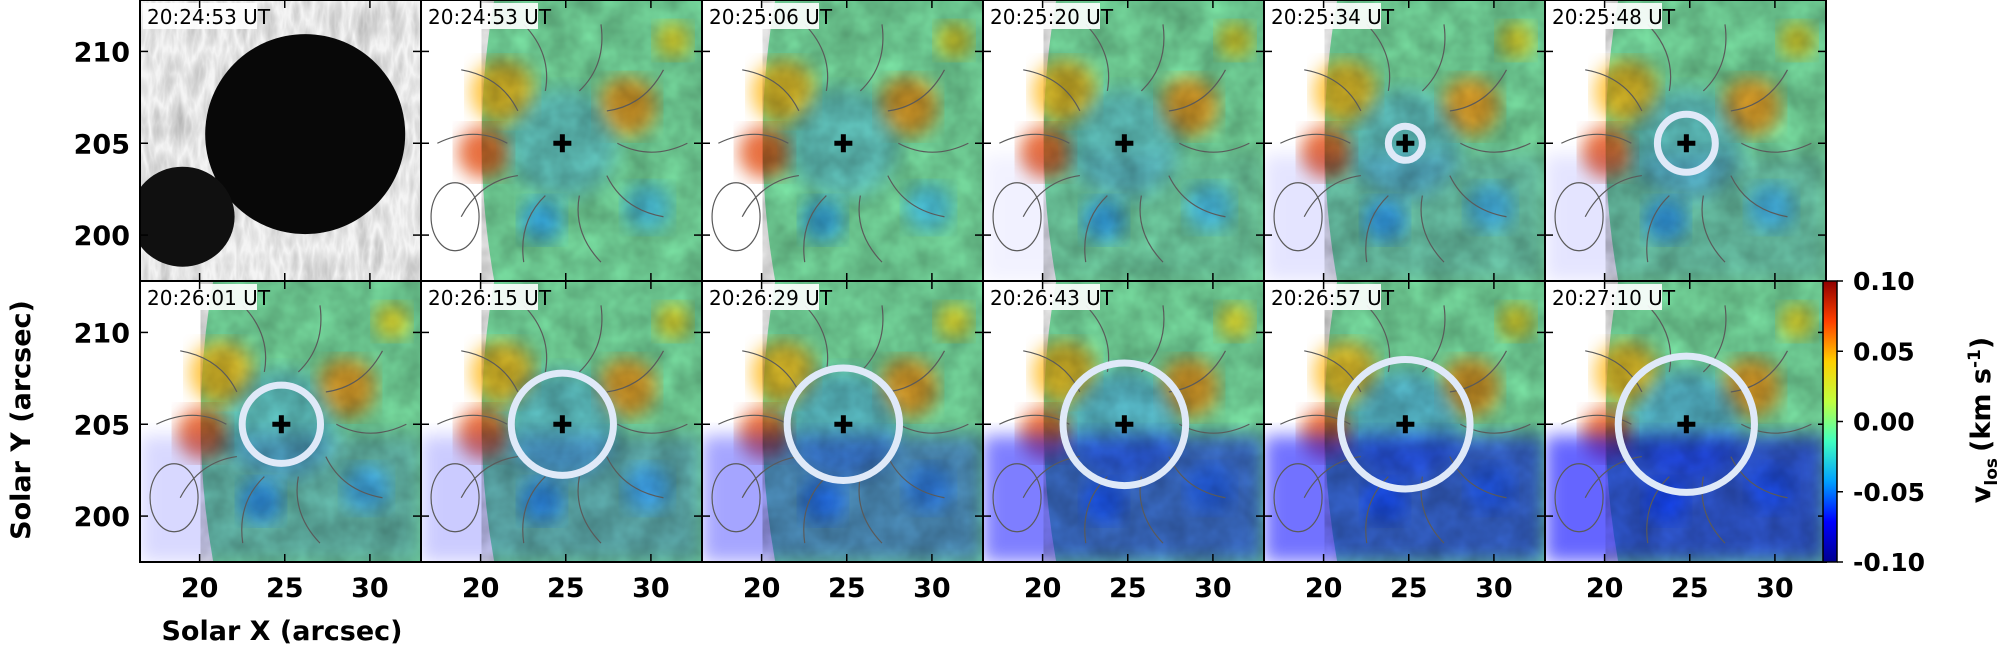 The image size is (2000, 657). I want to click on colorbar: 0.10 0.05 0.00 -0.05 -0.10, so click(1873, 422).